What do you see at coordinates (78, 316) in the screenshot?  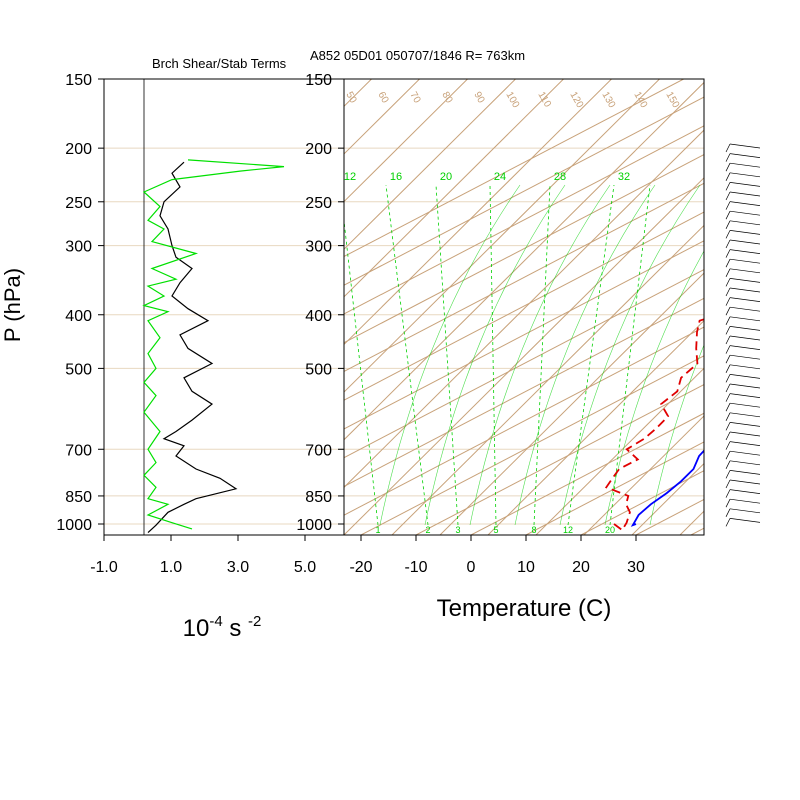 I see `pressure-tick-label-left: 400` at bounding box center [78, 316].